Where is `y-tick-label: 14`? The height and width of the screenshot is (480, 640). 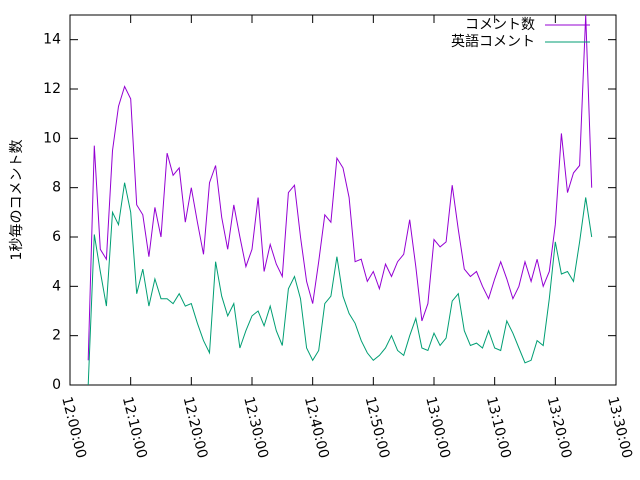 y-tick-label: 14 is located at coordinates (52, 40).